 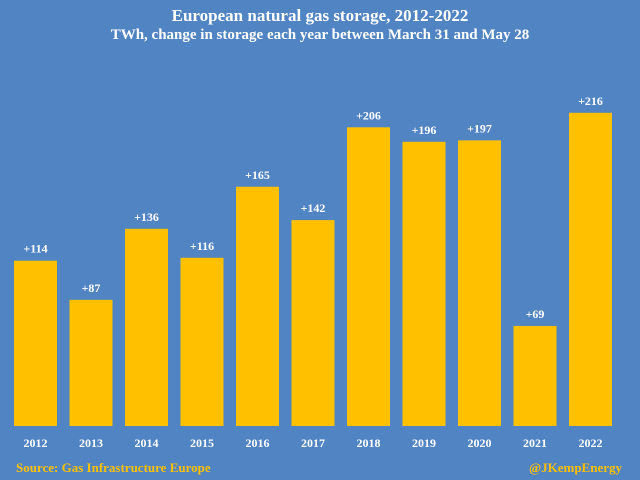 I want to click on value-label-2020: +197, so click(x=479, y=128).